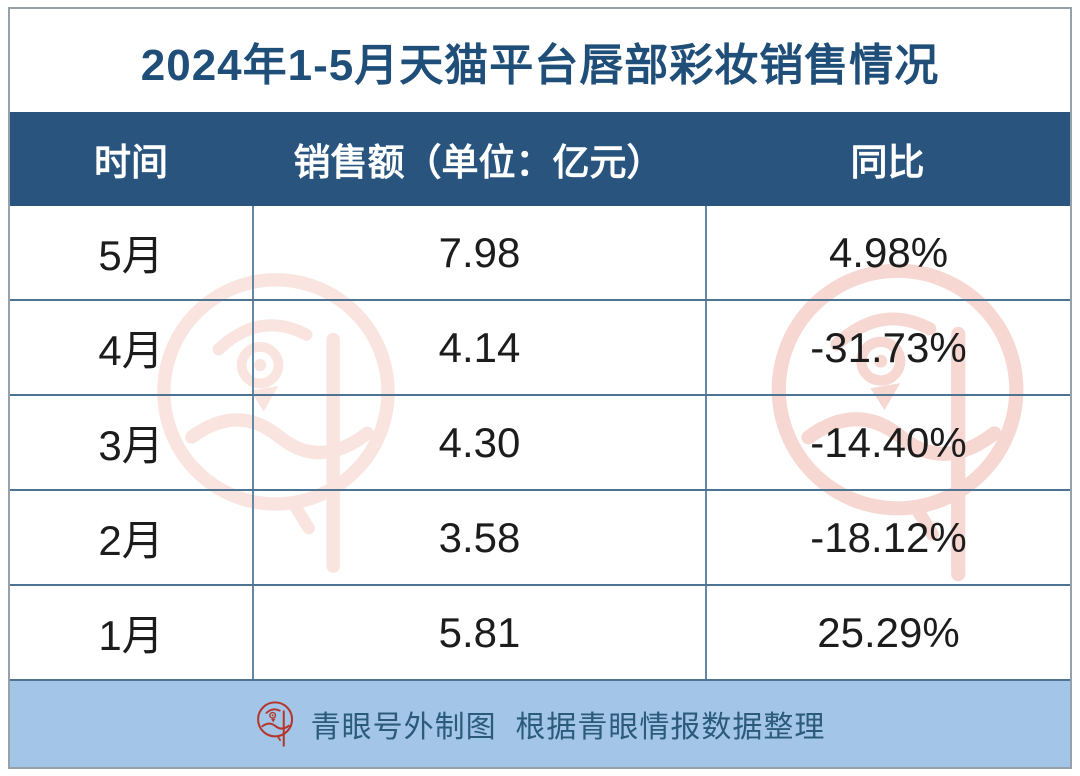 Image resolution: width=1080 pixels, height=776 pixels. I want to click on cell-yoy: -31.73%, so click(887, 347).